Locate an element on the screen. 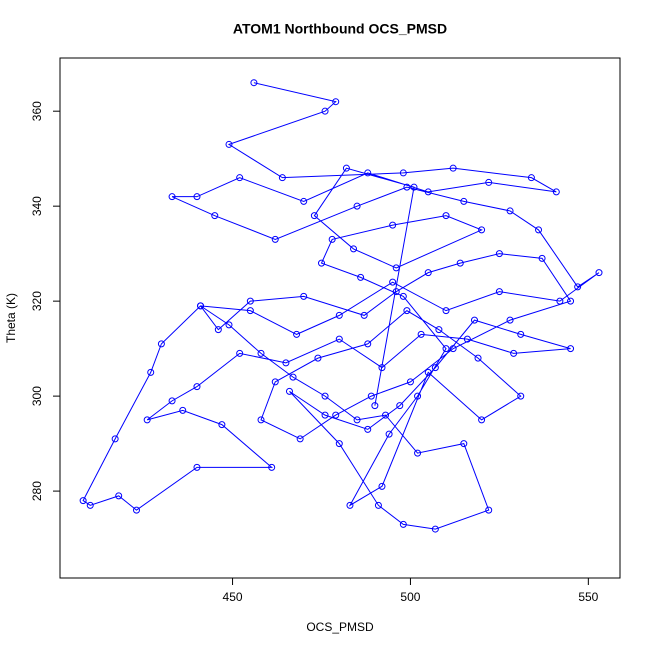 The image size is (650, 650). y-axis-label: Theta (K) is located at coordinates (11, 318).